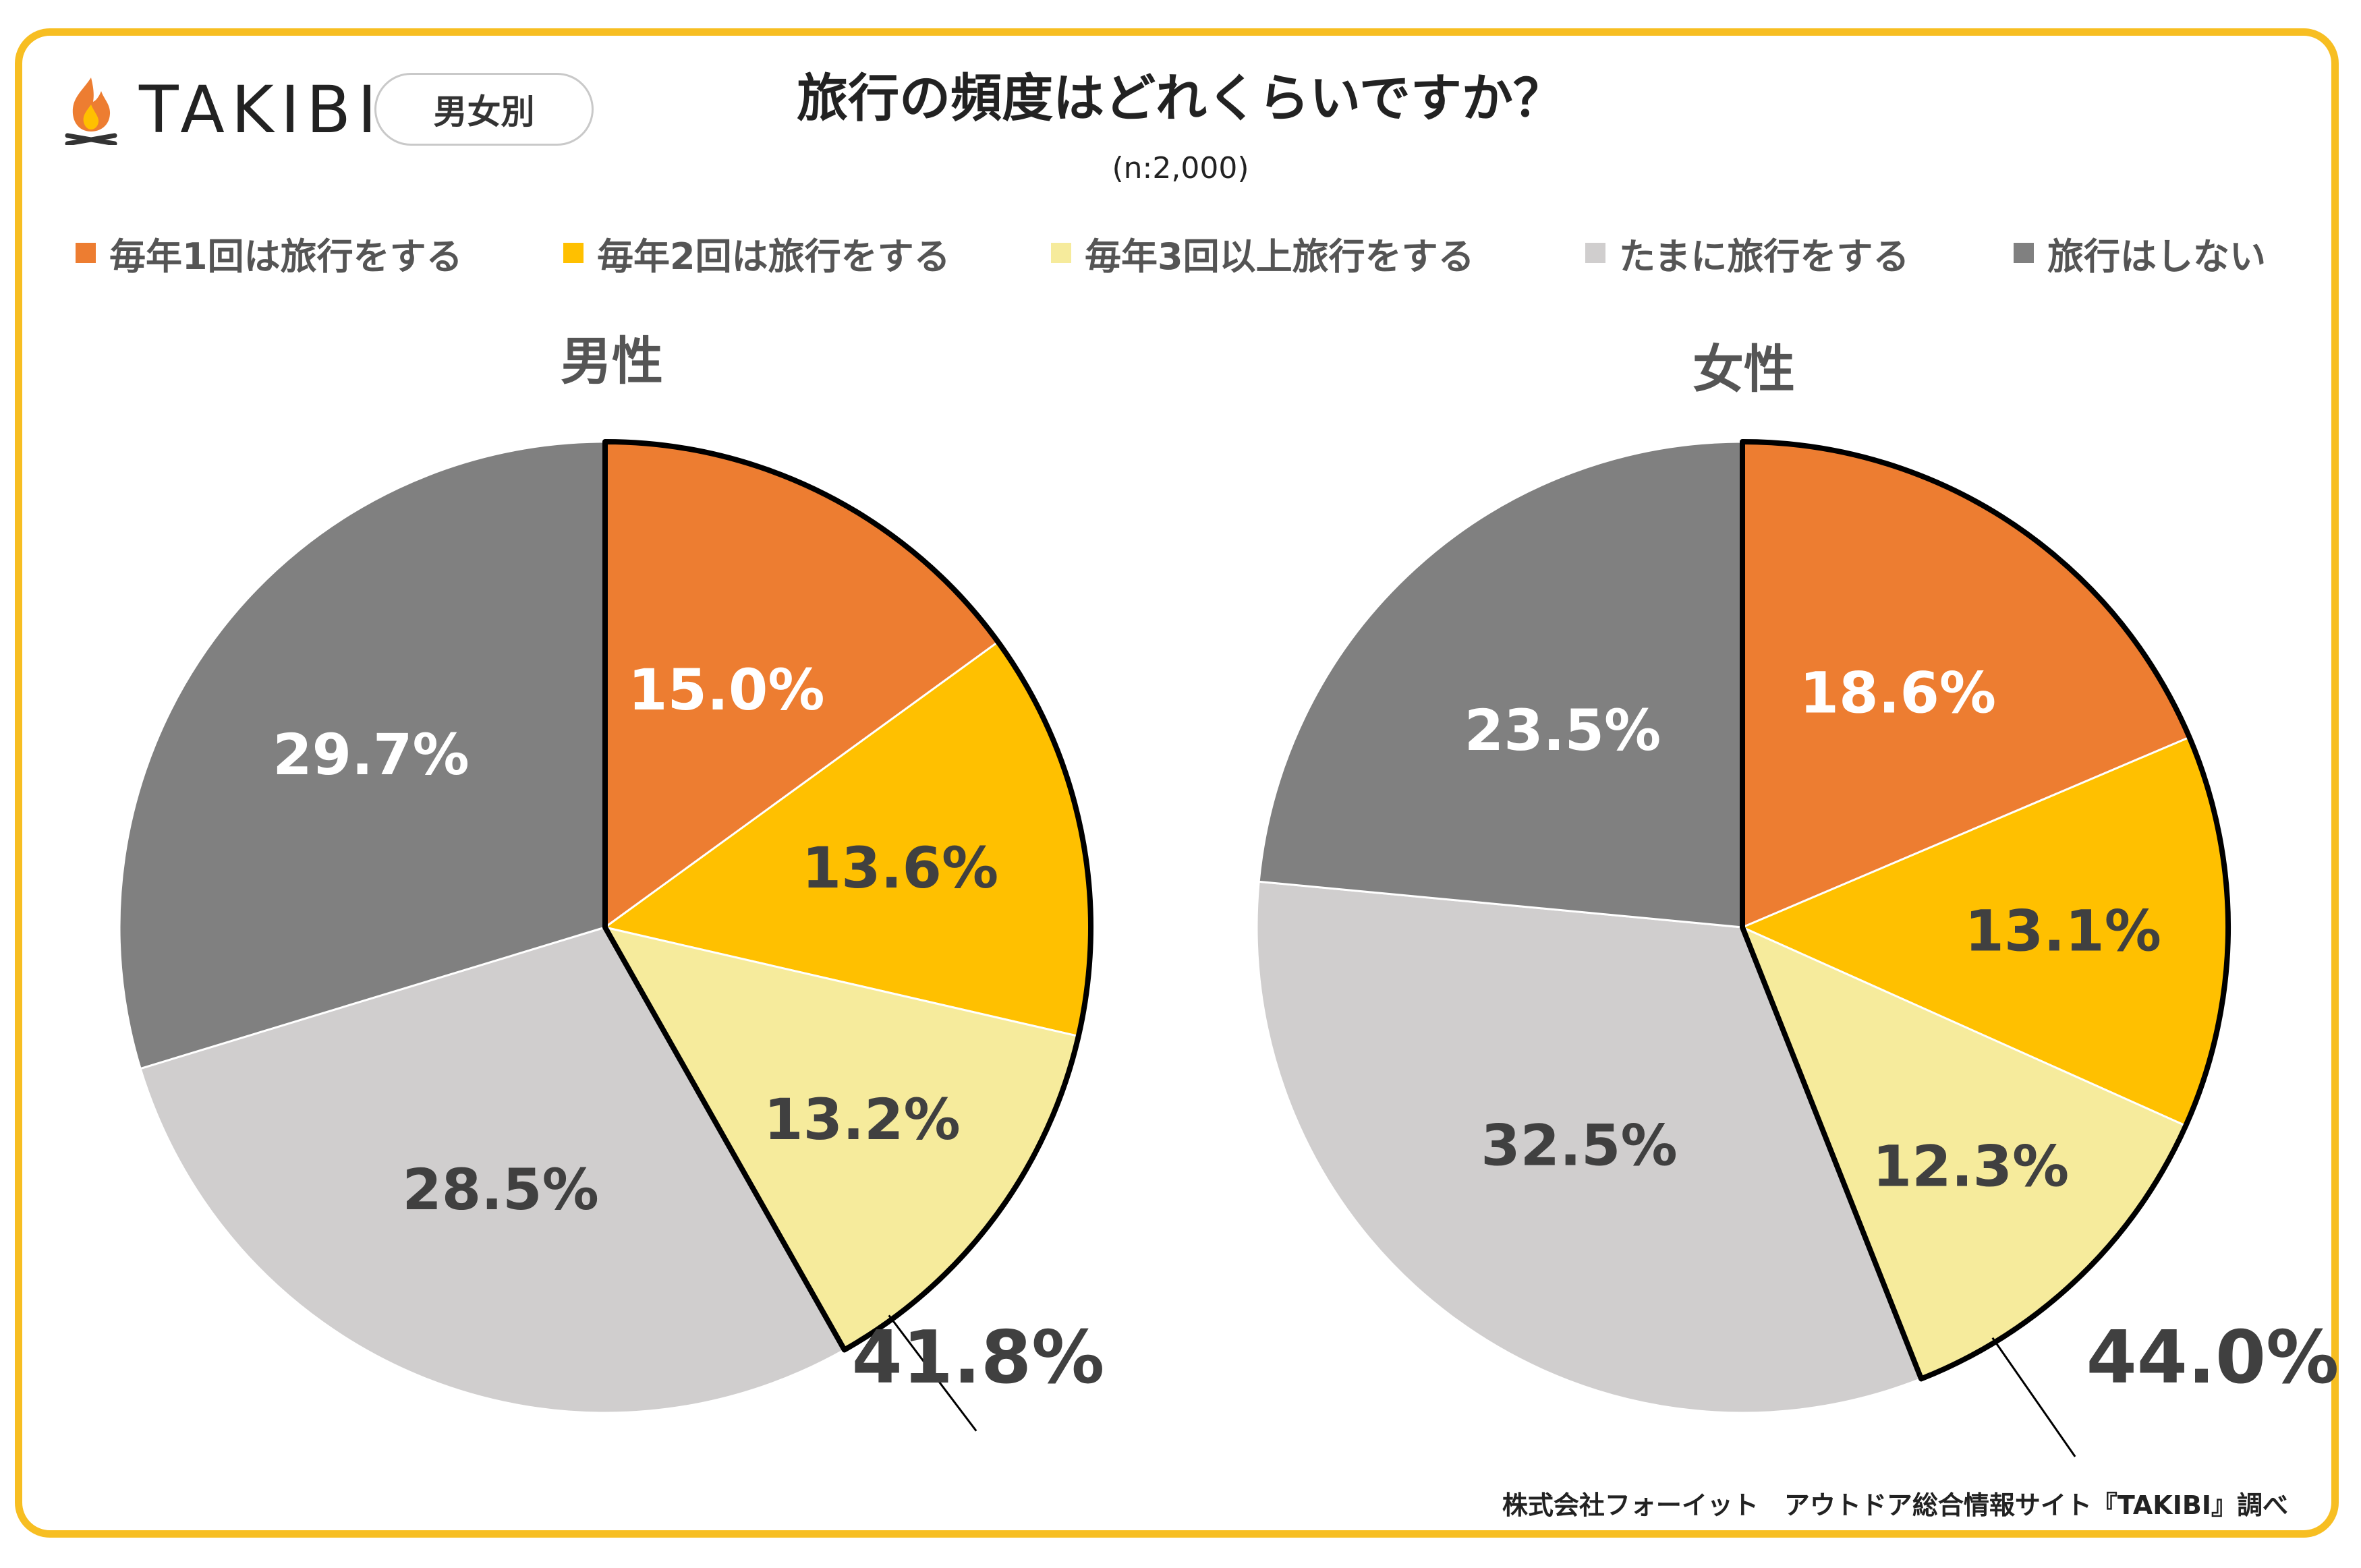  Describe the element at coordinates (1744, 369) in the screenshot. I see `pie-title-female: 女性` at that location.